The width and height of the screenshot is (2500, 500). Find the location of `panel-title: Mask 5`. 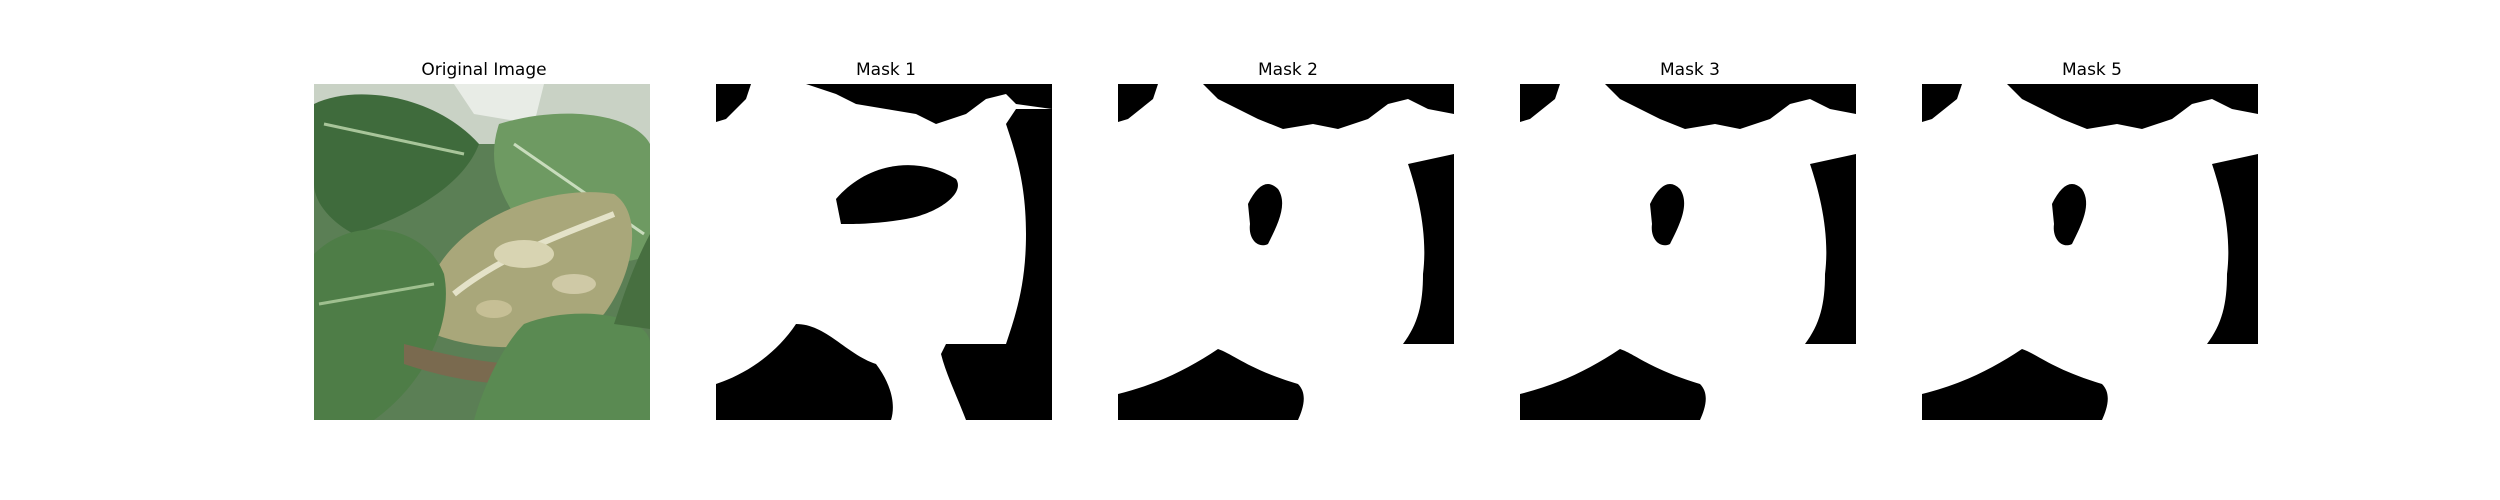

panel-title: Mask 5 is located at coordinates (2092, 70).